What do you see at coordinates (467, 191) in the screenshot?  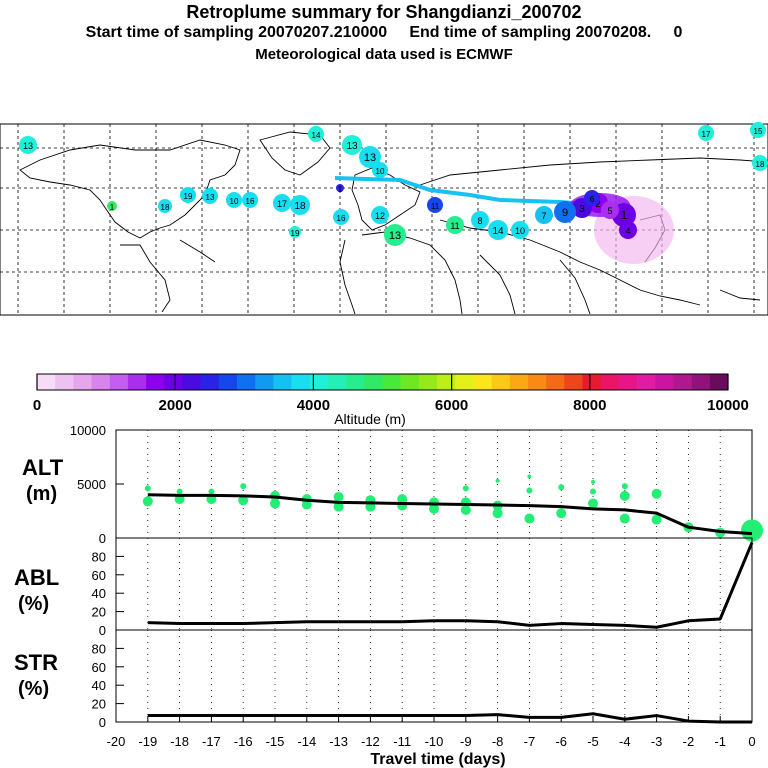 I see `trajectory-line` at bounding box center [467, 191].